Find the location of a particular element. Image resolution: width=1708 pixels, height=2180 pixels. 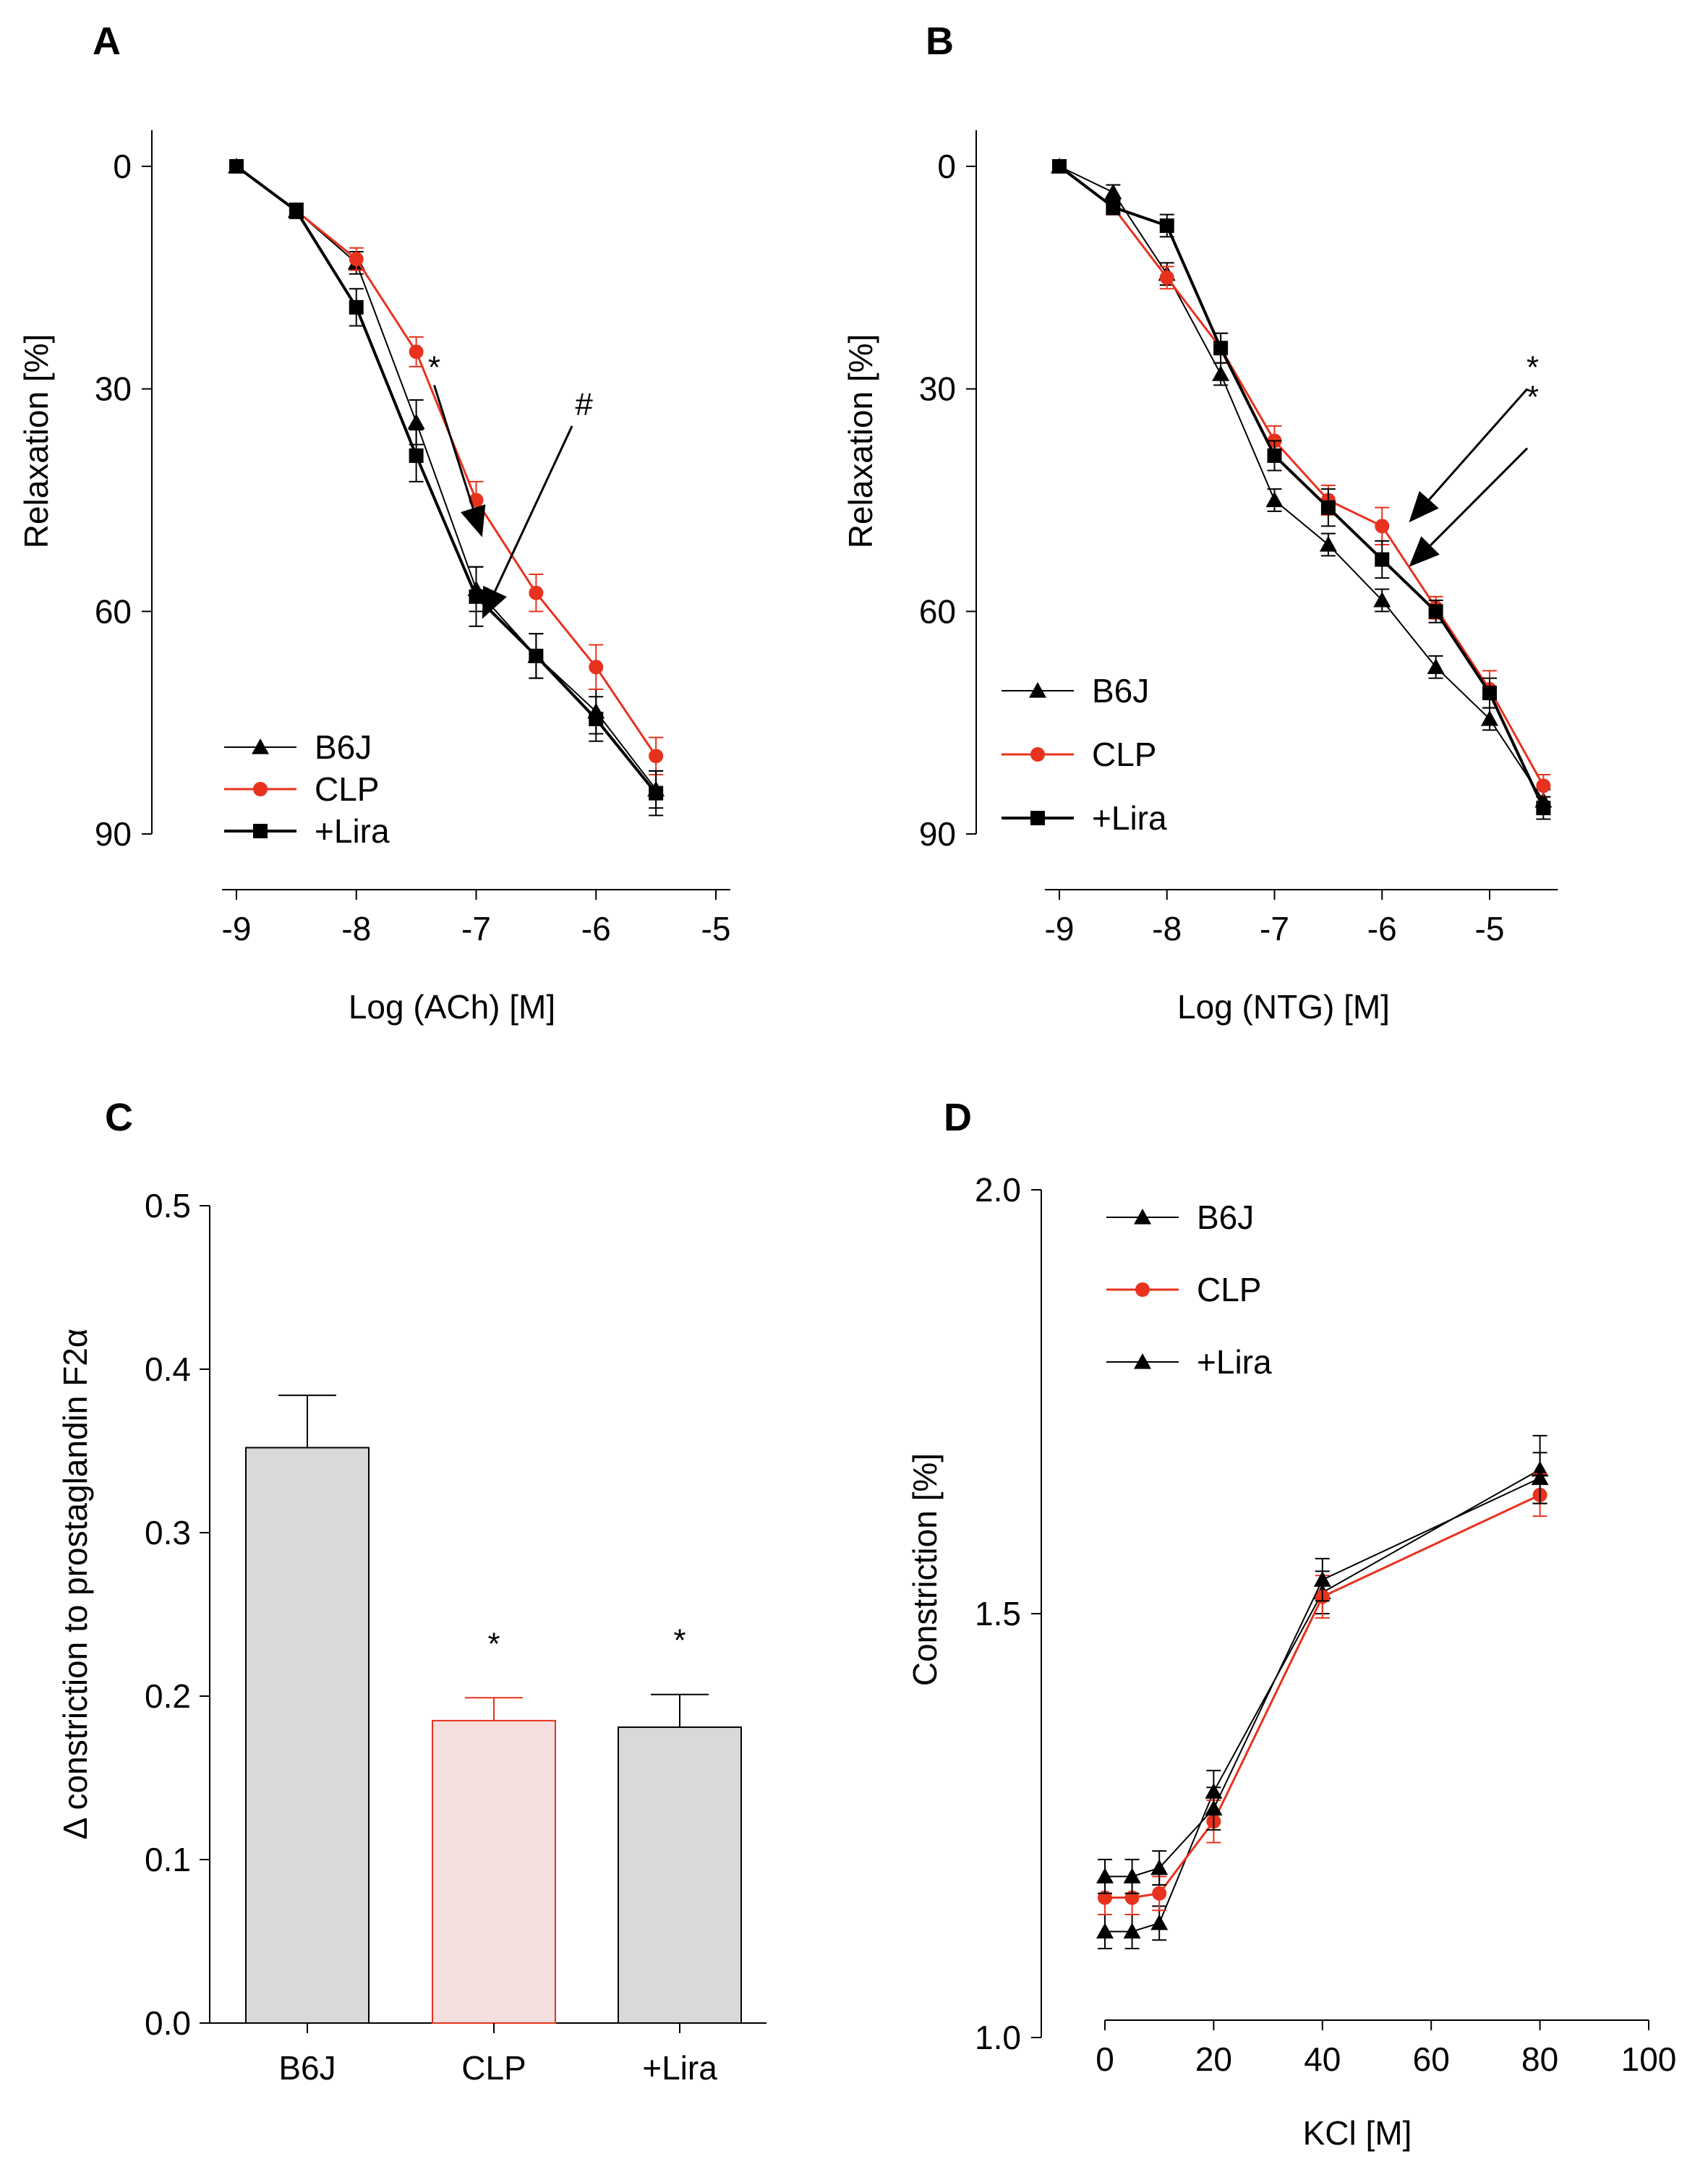

panel-d-x-tick-label: 60 is located at coordinates (1432, 2059).